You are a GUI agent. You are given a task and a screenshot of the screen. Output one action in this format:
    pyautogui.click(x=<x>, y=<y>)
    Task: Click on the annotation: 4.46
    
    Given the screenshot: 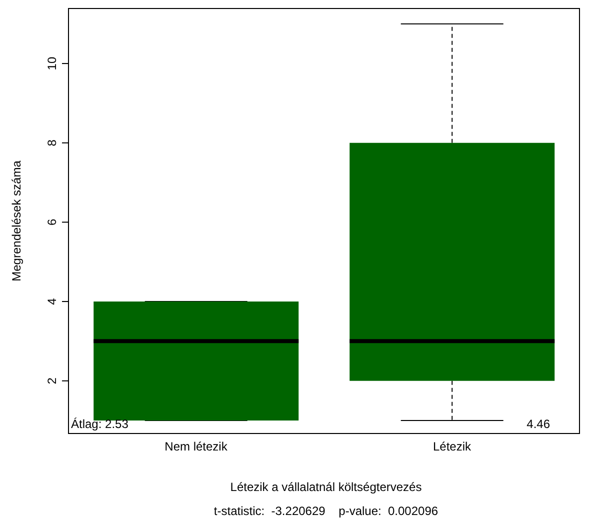 What is the action you would take?
    pyautogui.click(x=538, y=424)
    